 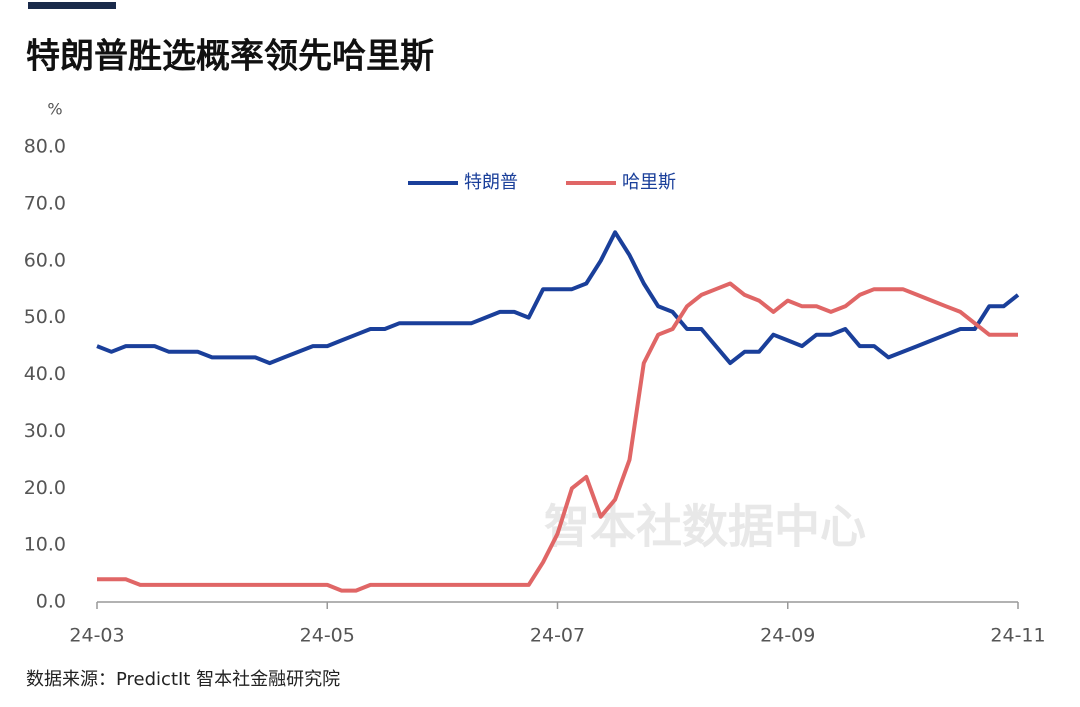 I want to click on y-tick-label: 50.0, so click(x=45, y=317).